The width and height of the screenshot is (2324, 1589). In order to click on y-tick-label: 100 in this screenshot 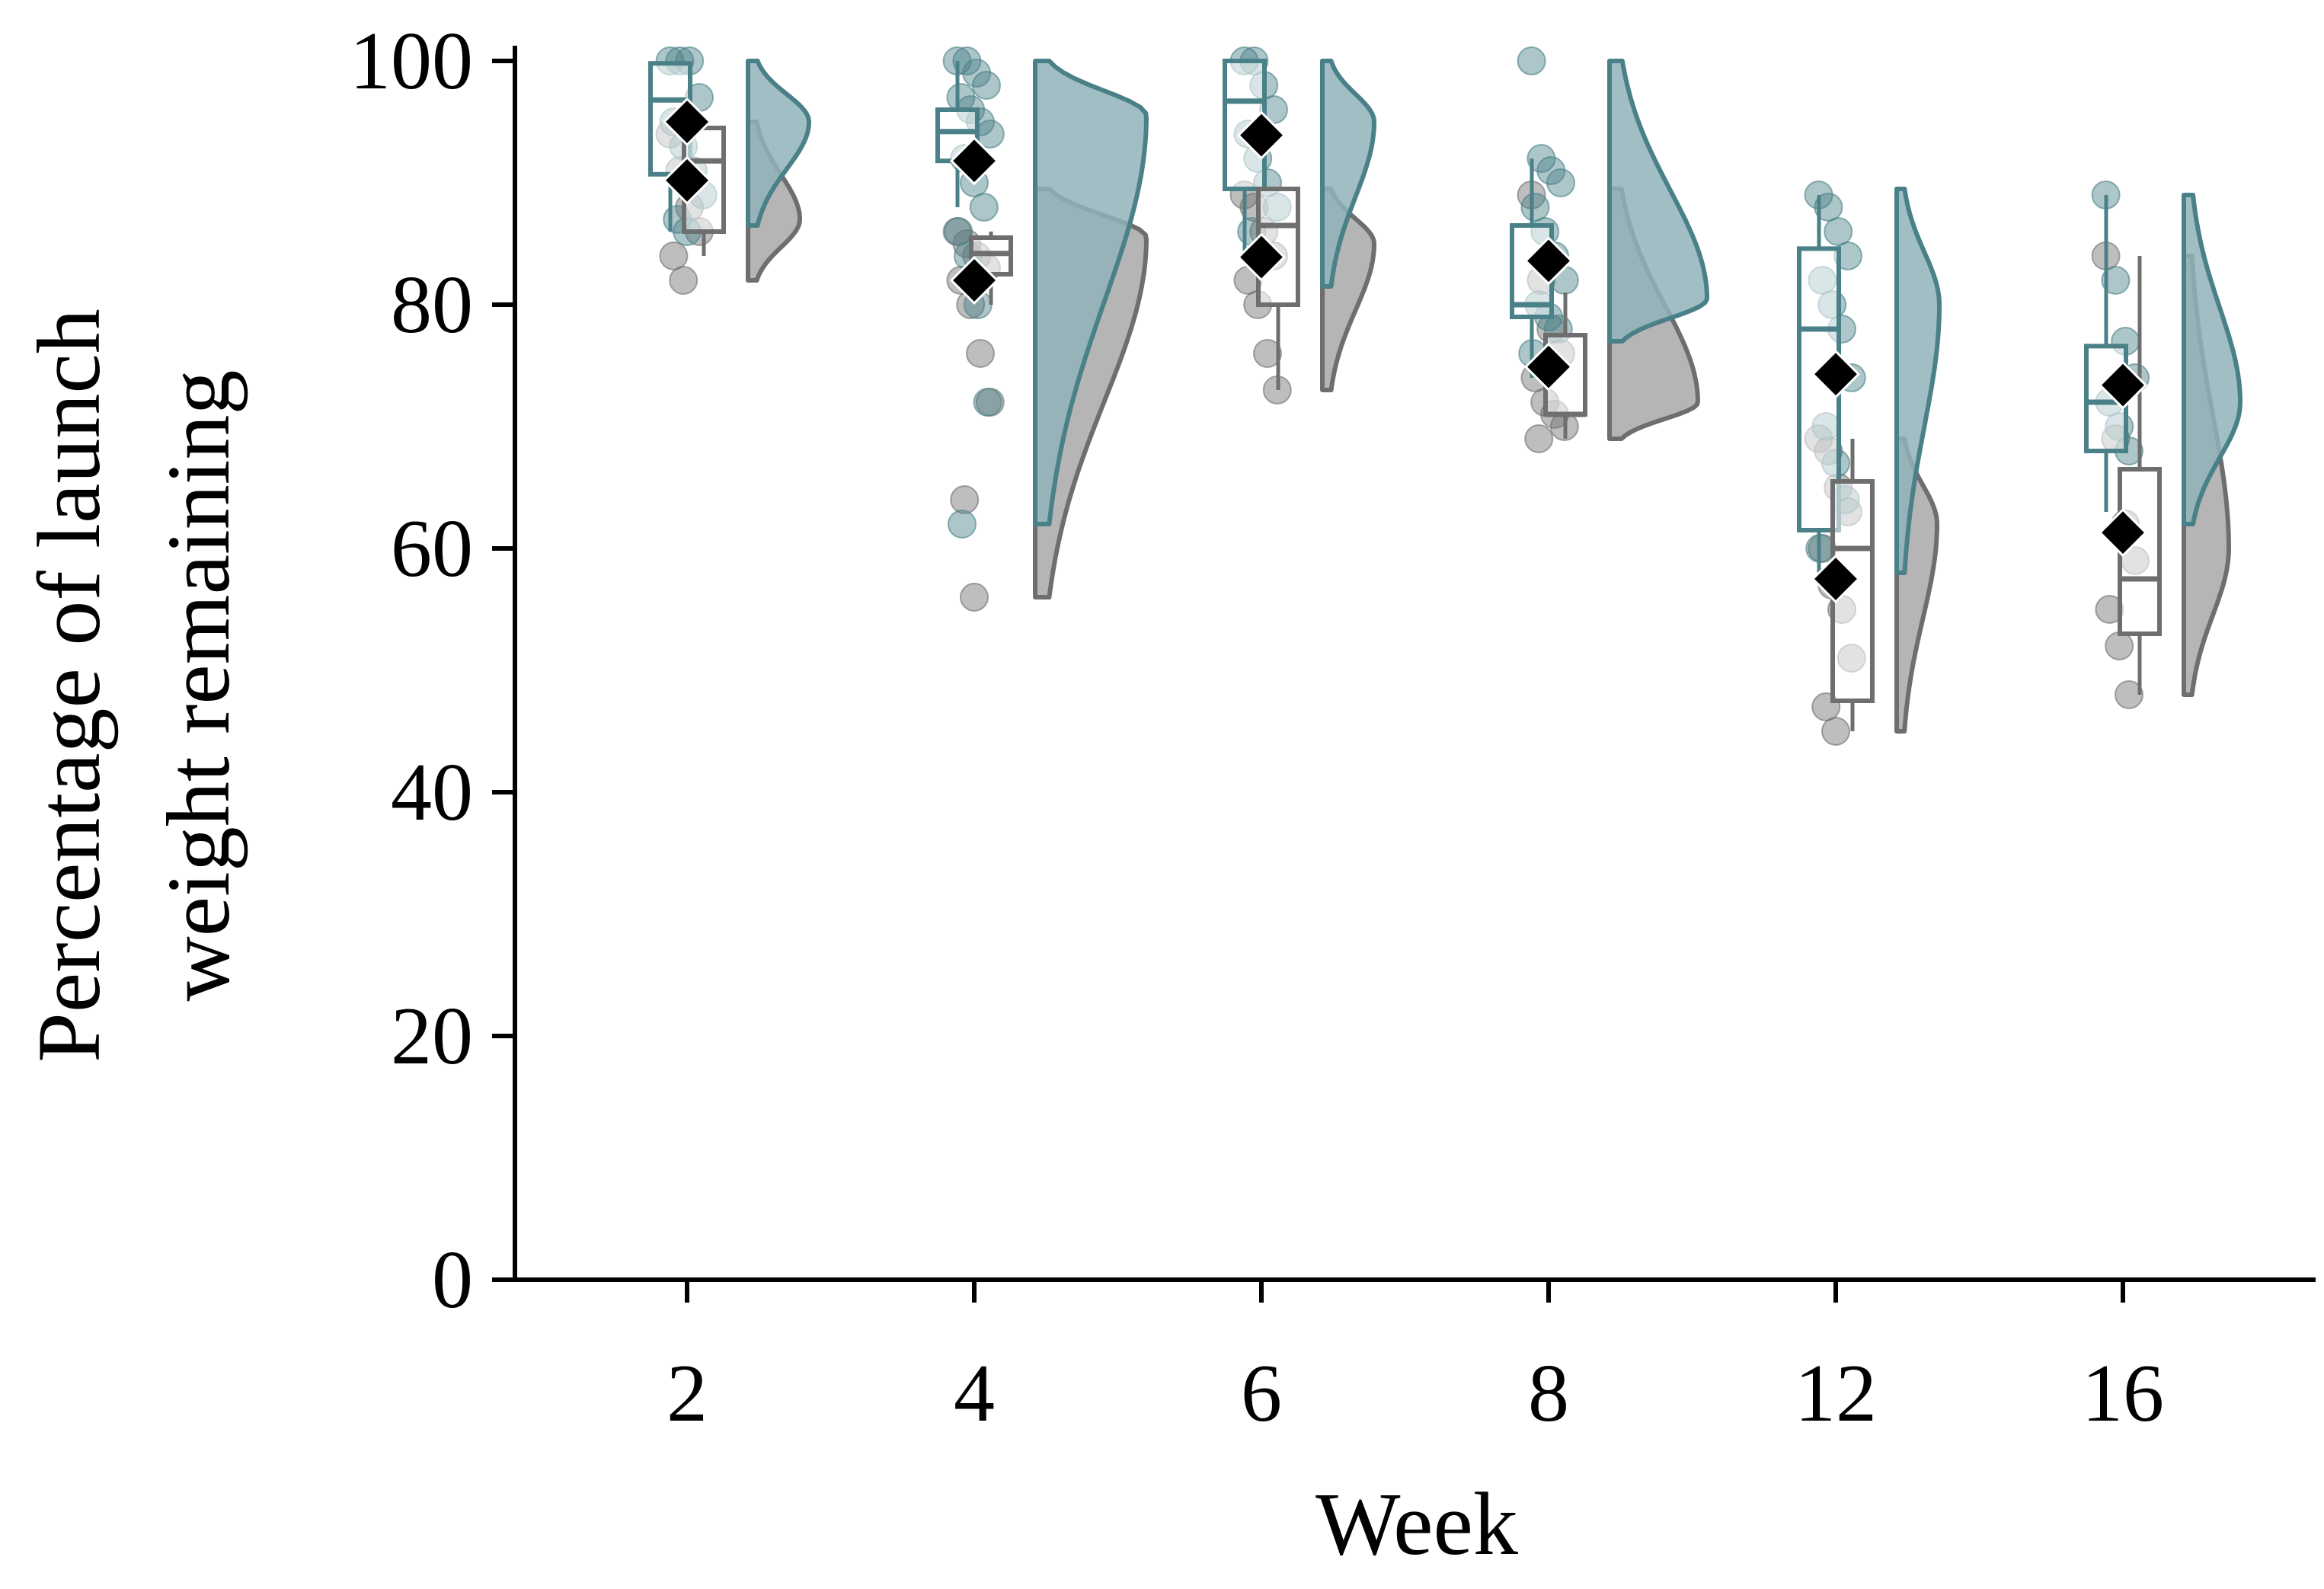, I will do `click(411, 61)`.